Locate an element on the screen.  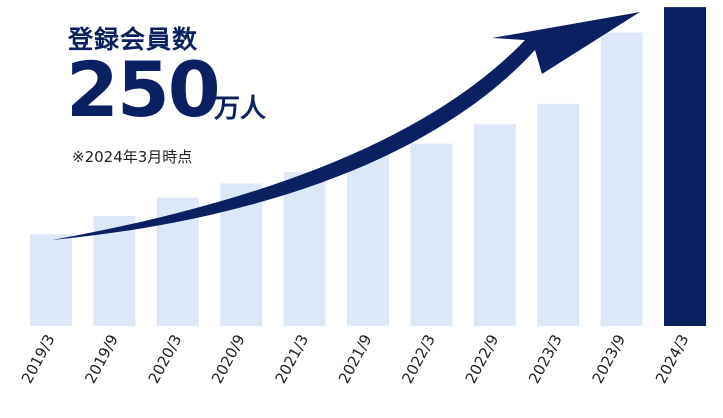
x-tick-label: 2019/3 is located at coordinates (38, 358).